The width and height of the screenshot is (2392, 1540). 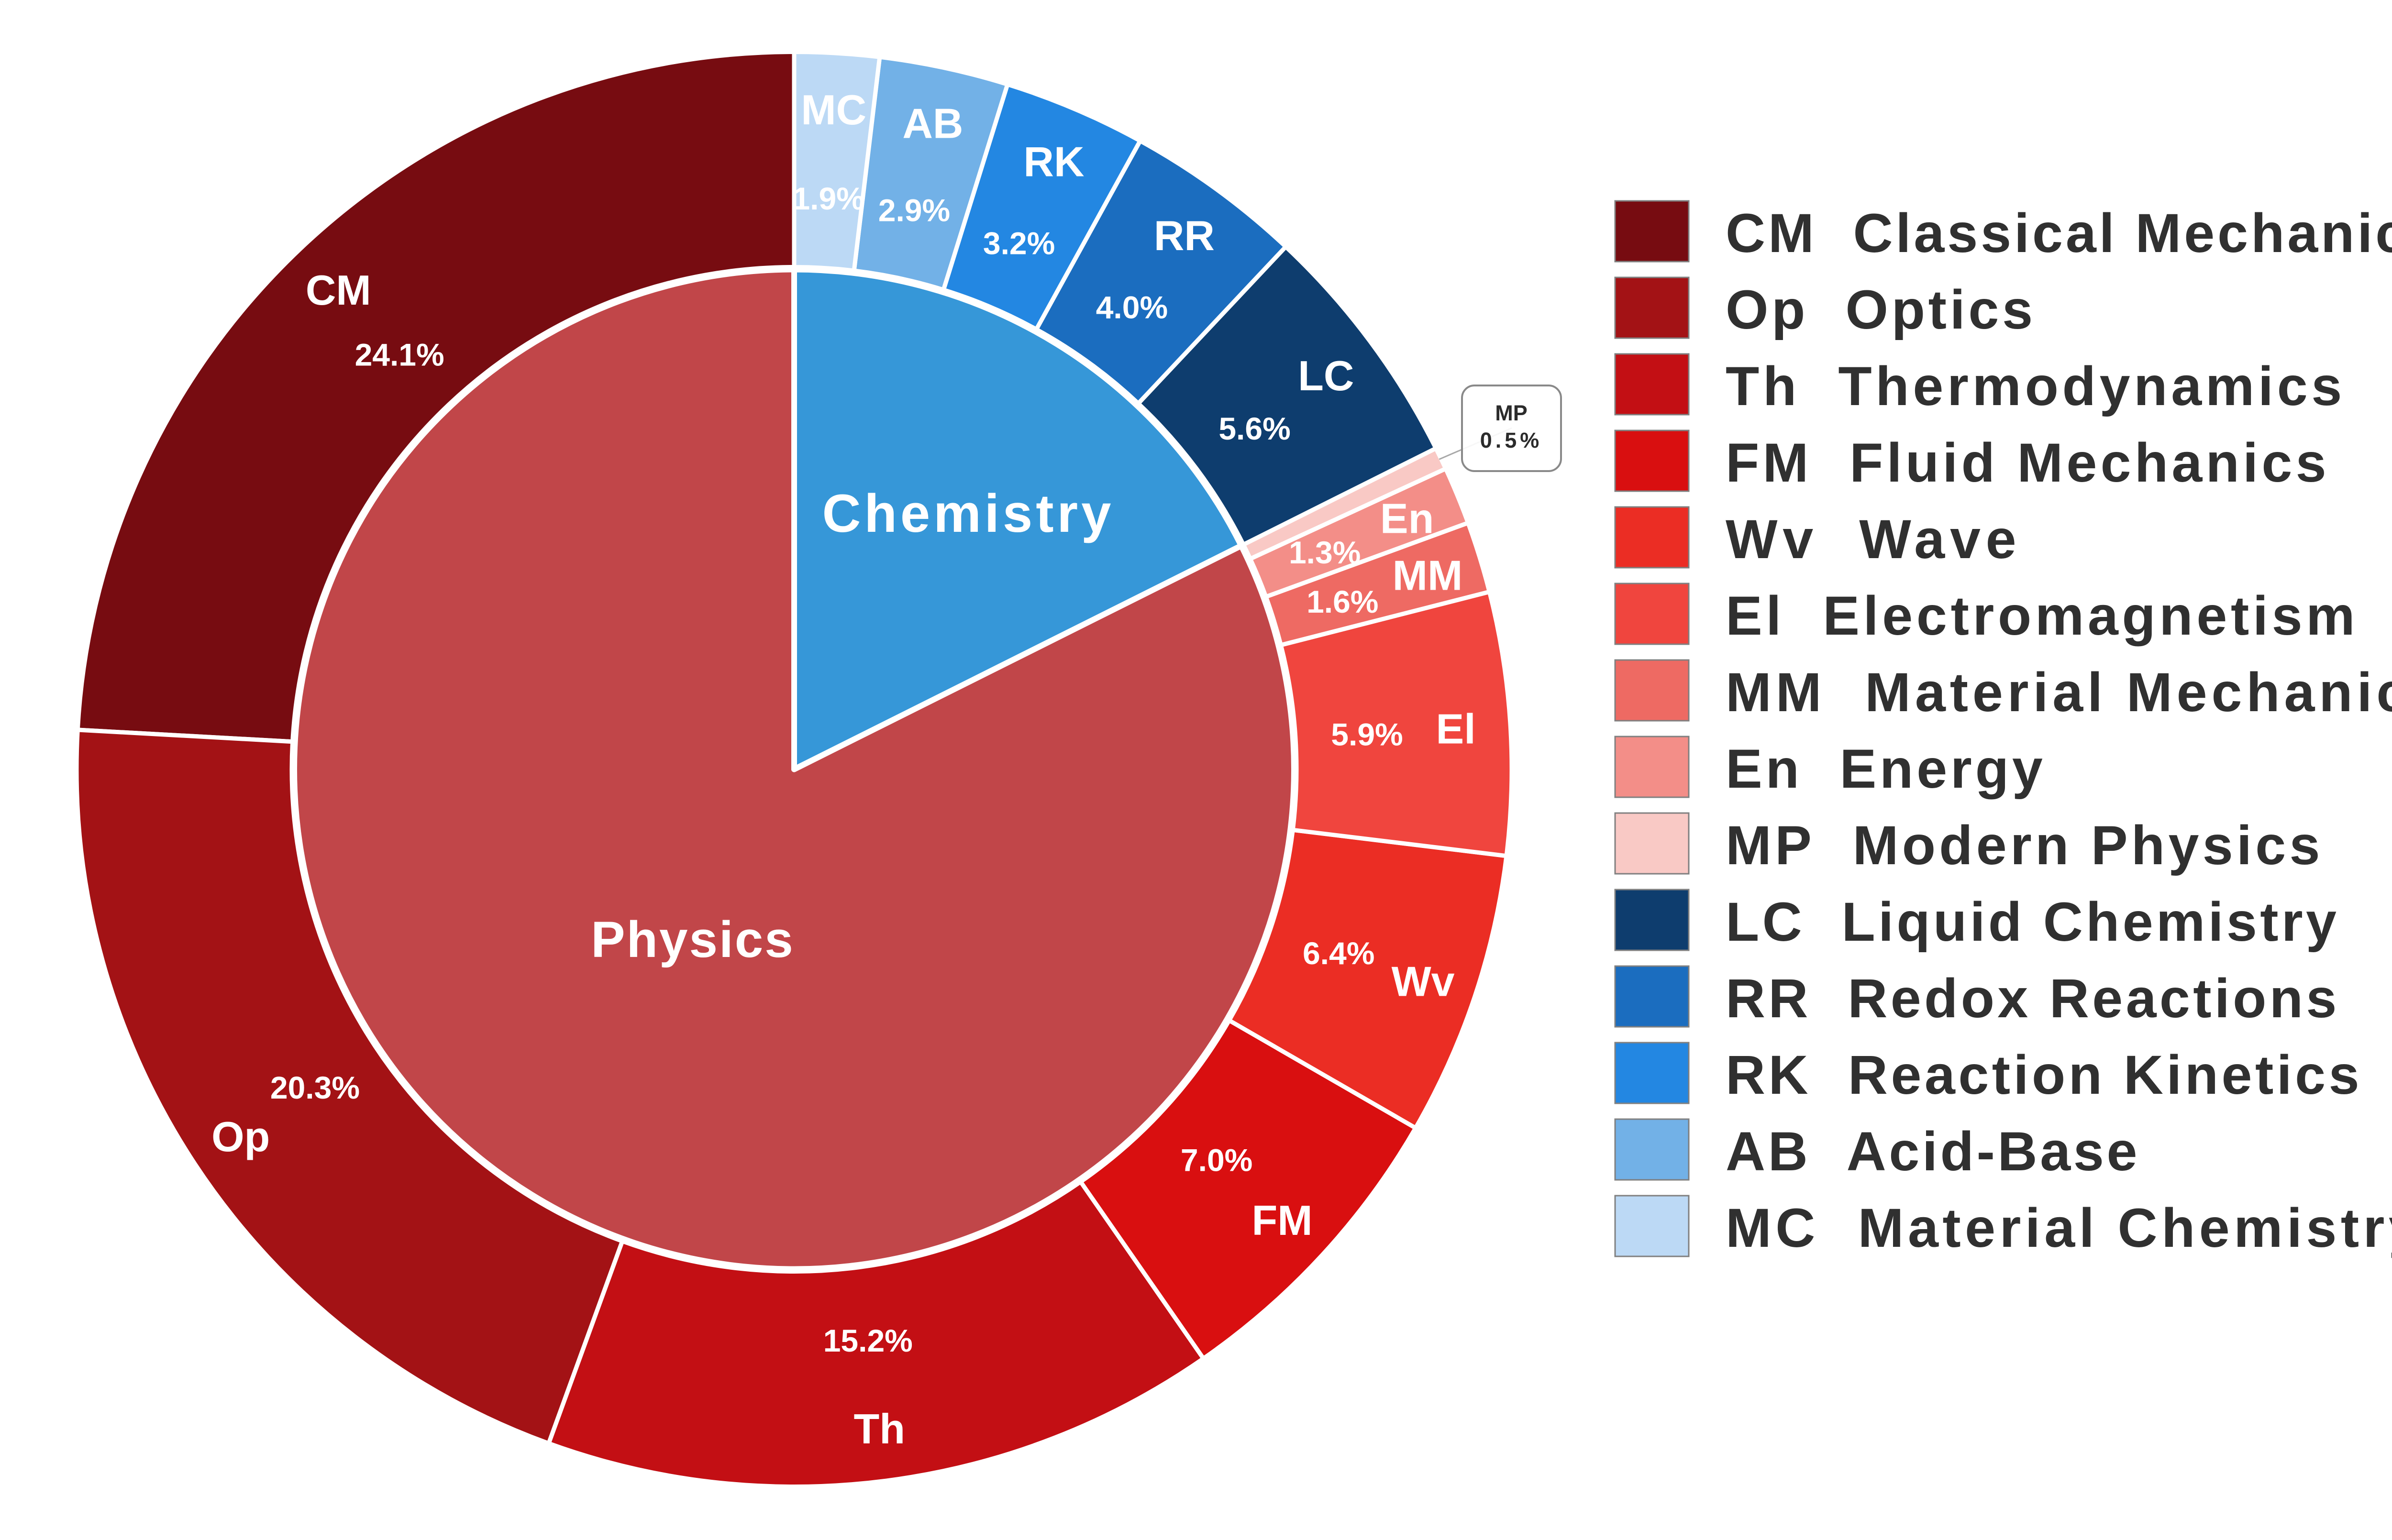 I want to click on svg-text: El Electromagnetism, so click(x=2043, y=616).